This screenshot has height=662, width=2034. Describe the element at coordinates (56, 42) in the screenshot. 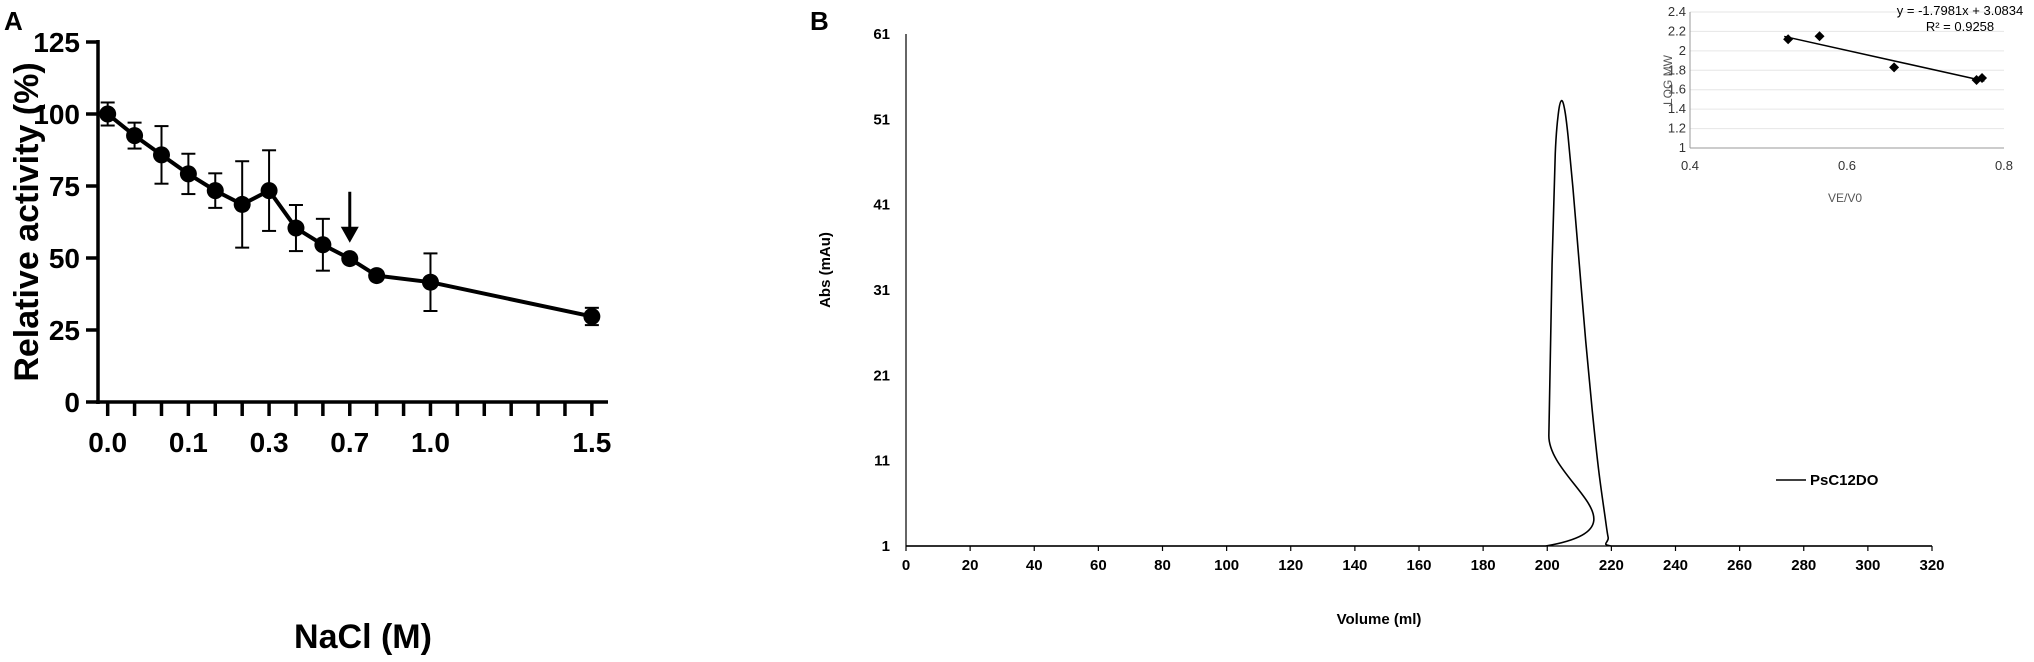

I see `a-y-tick-label: 125` at that location.